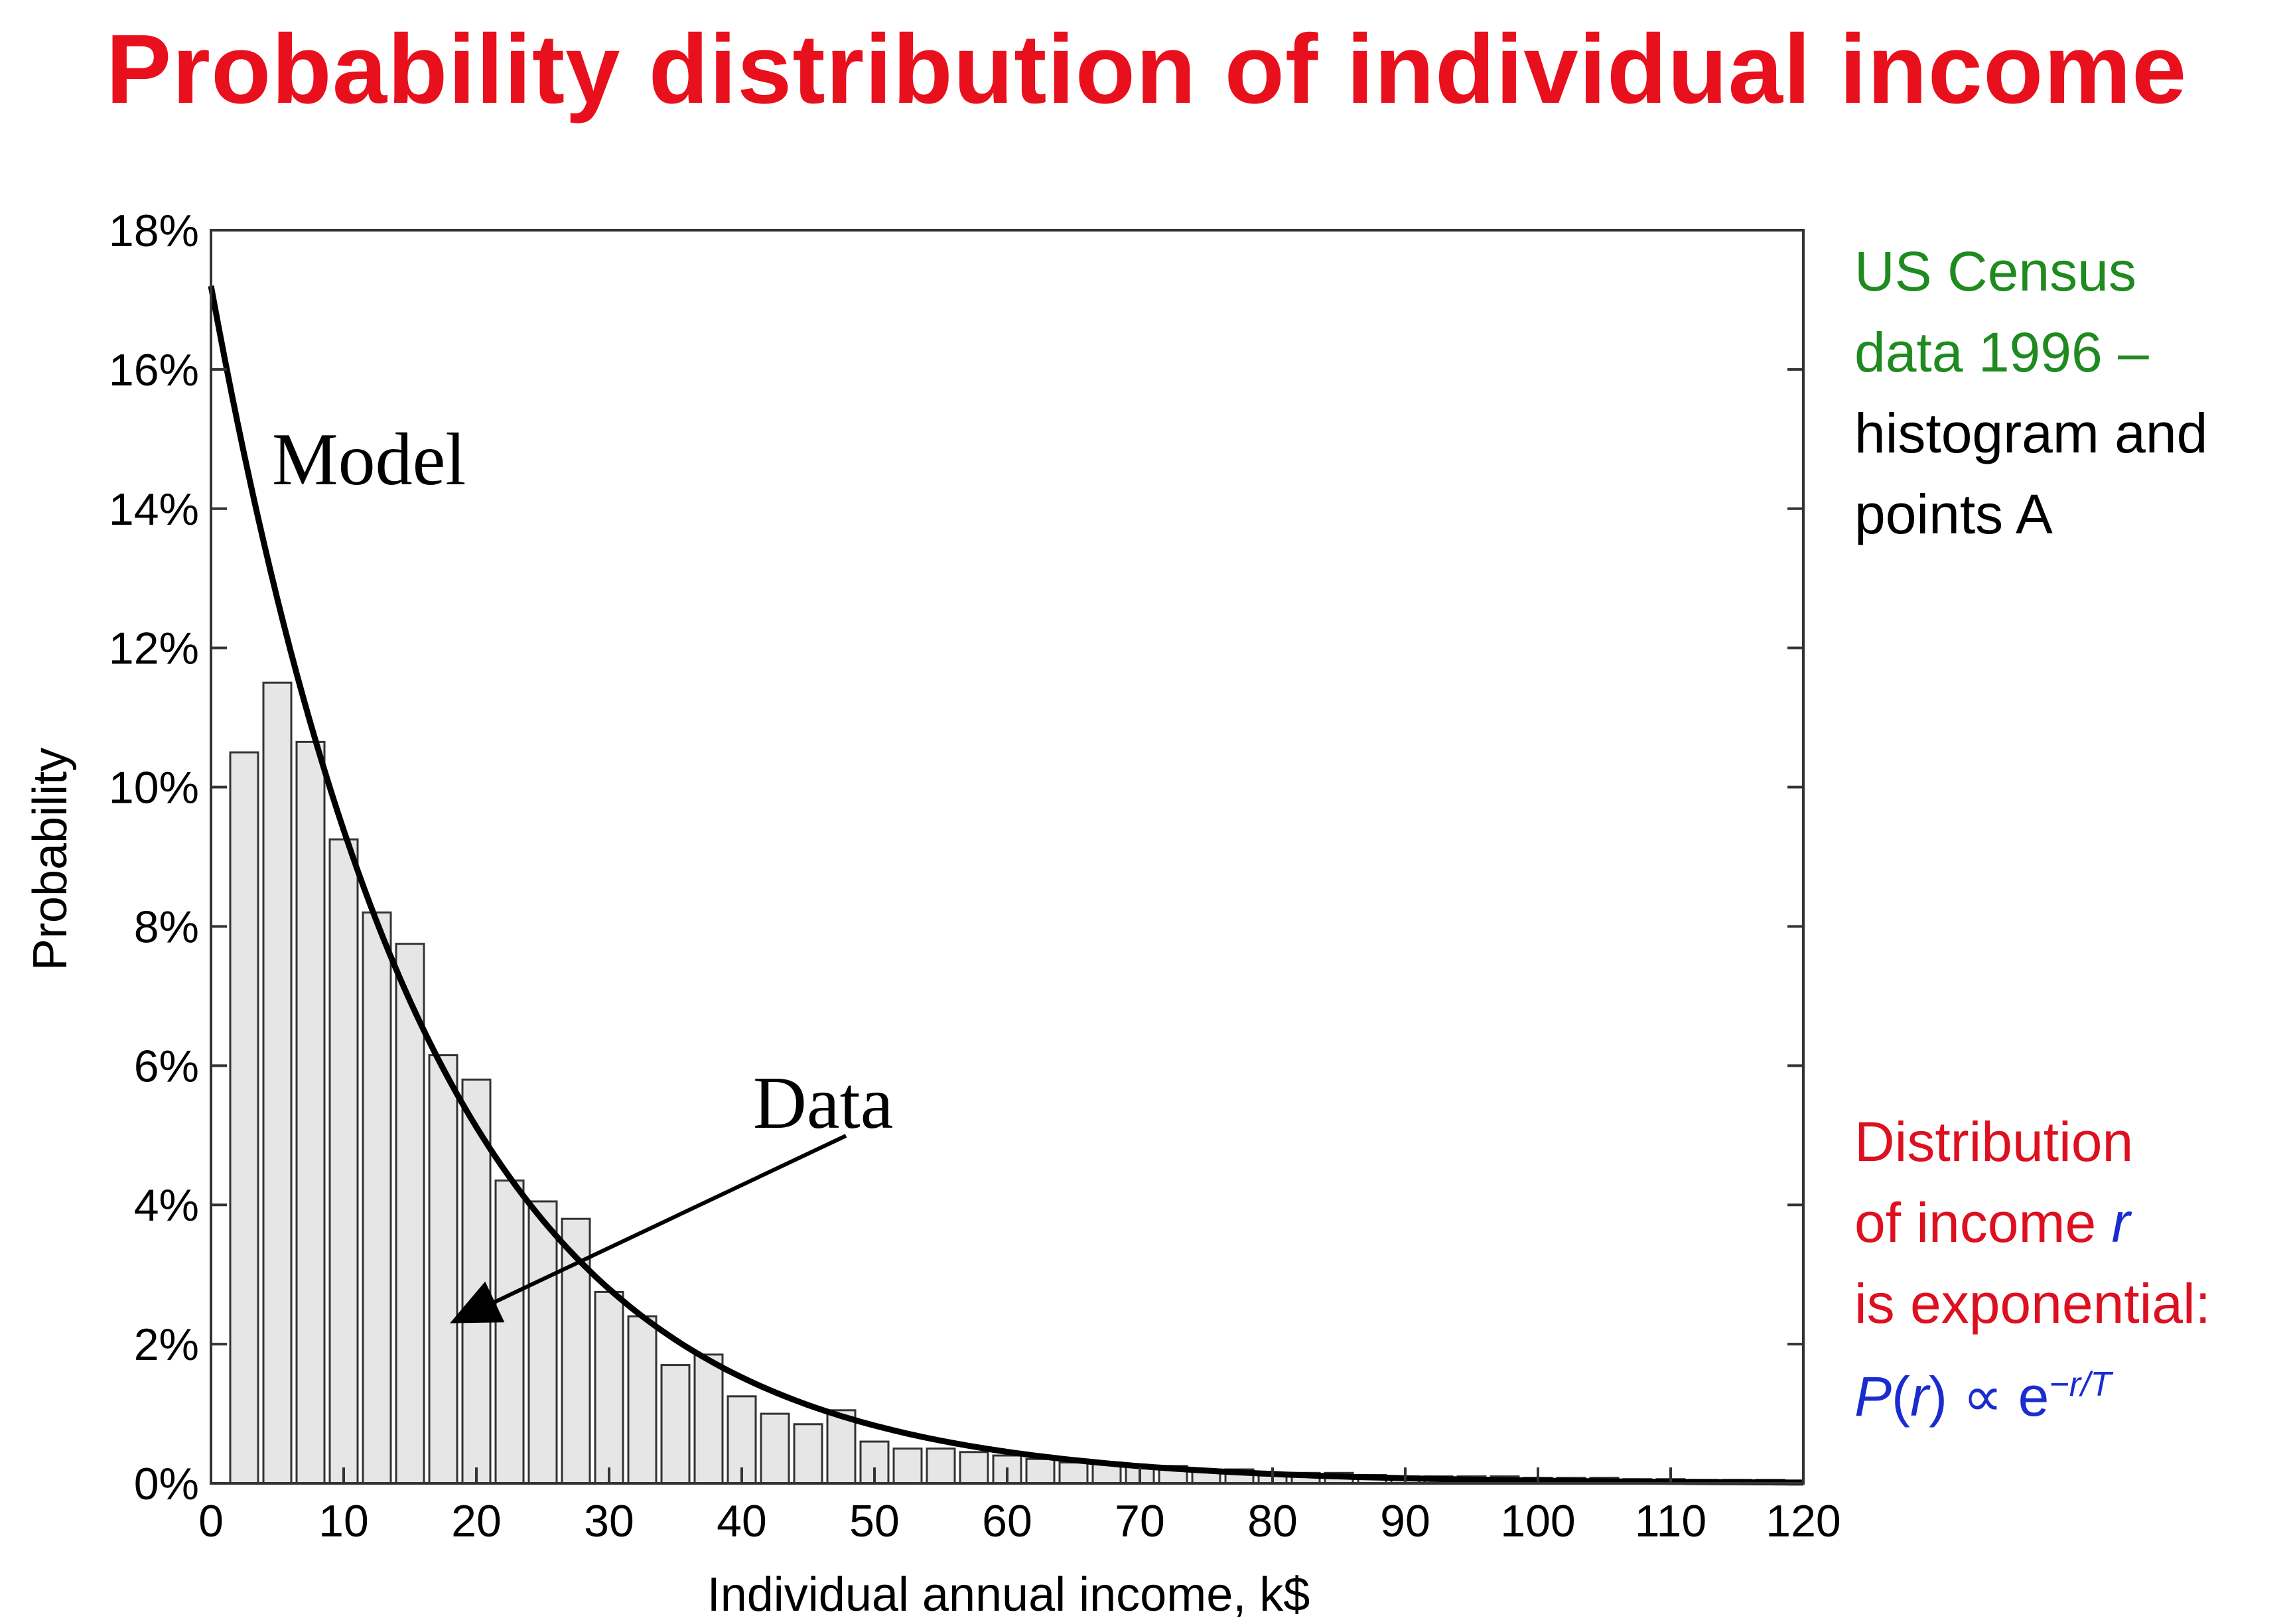 The height and width of the screenshot is (1624, 2293). What do you see at coordinates (1919, 1396) in the screenshot?
I see `formula-r: r` at bounding box center [1919, 1396].